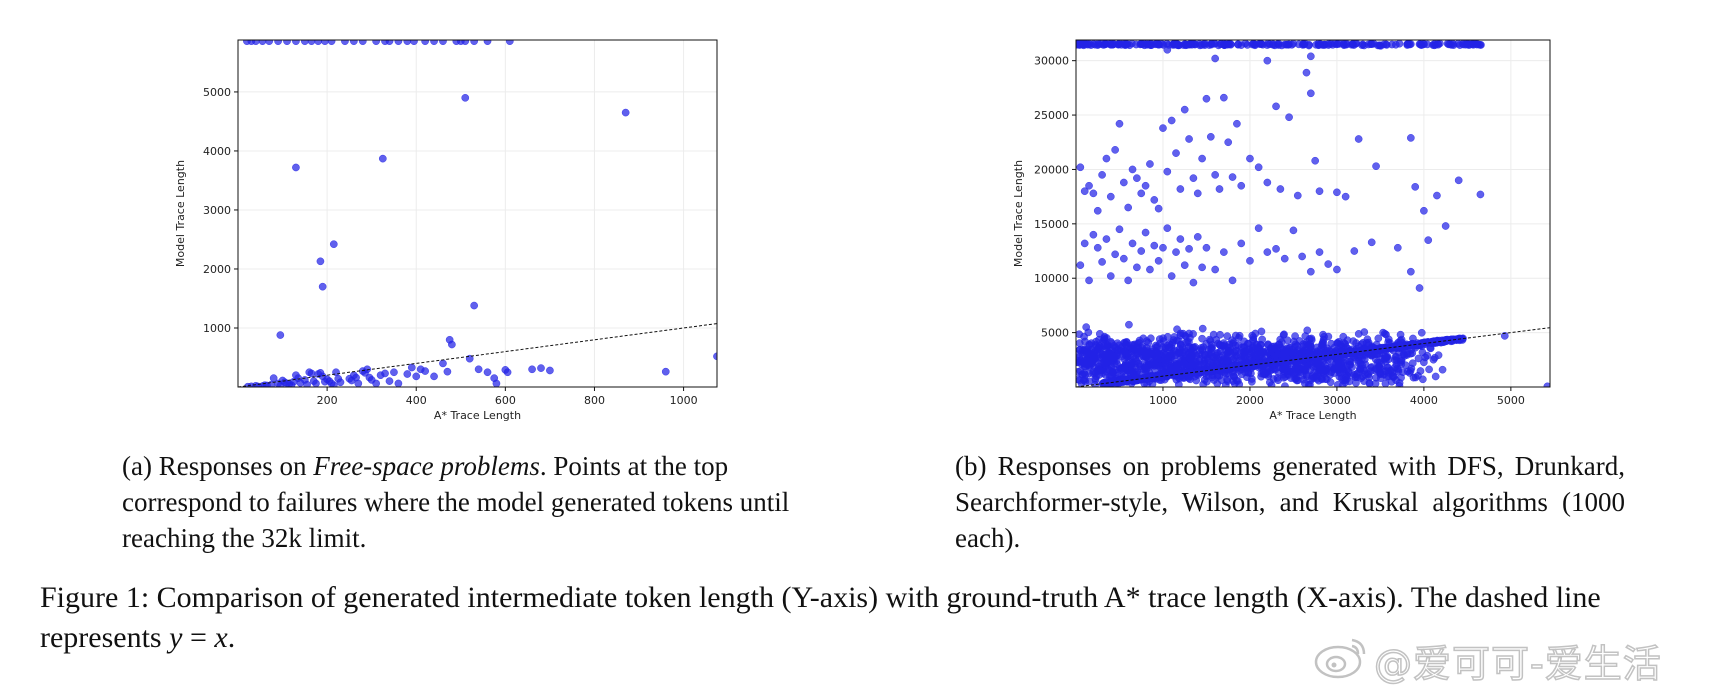 The image size is (1736, 698). Describe the element at coordinates (1517, 664) in the screenshot. I see `watermark-text: @爱可可-爱生活` at that location.